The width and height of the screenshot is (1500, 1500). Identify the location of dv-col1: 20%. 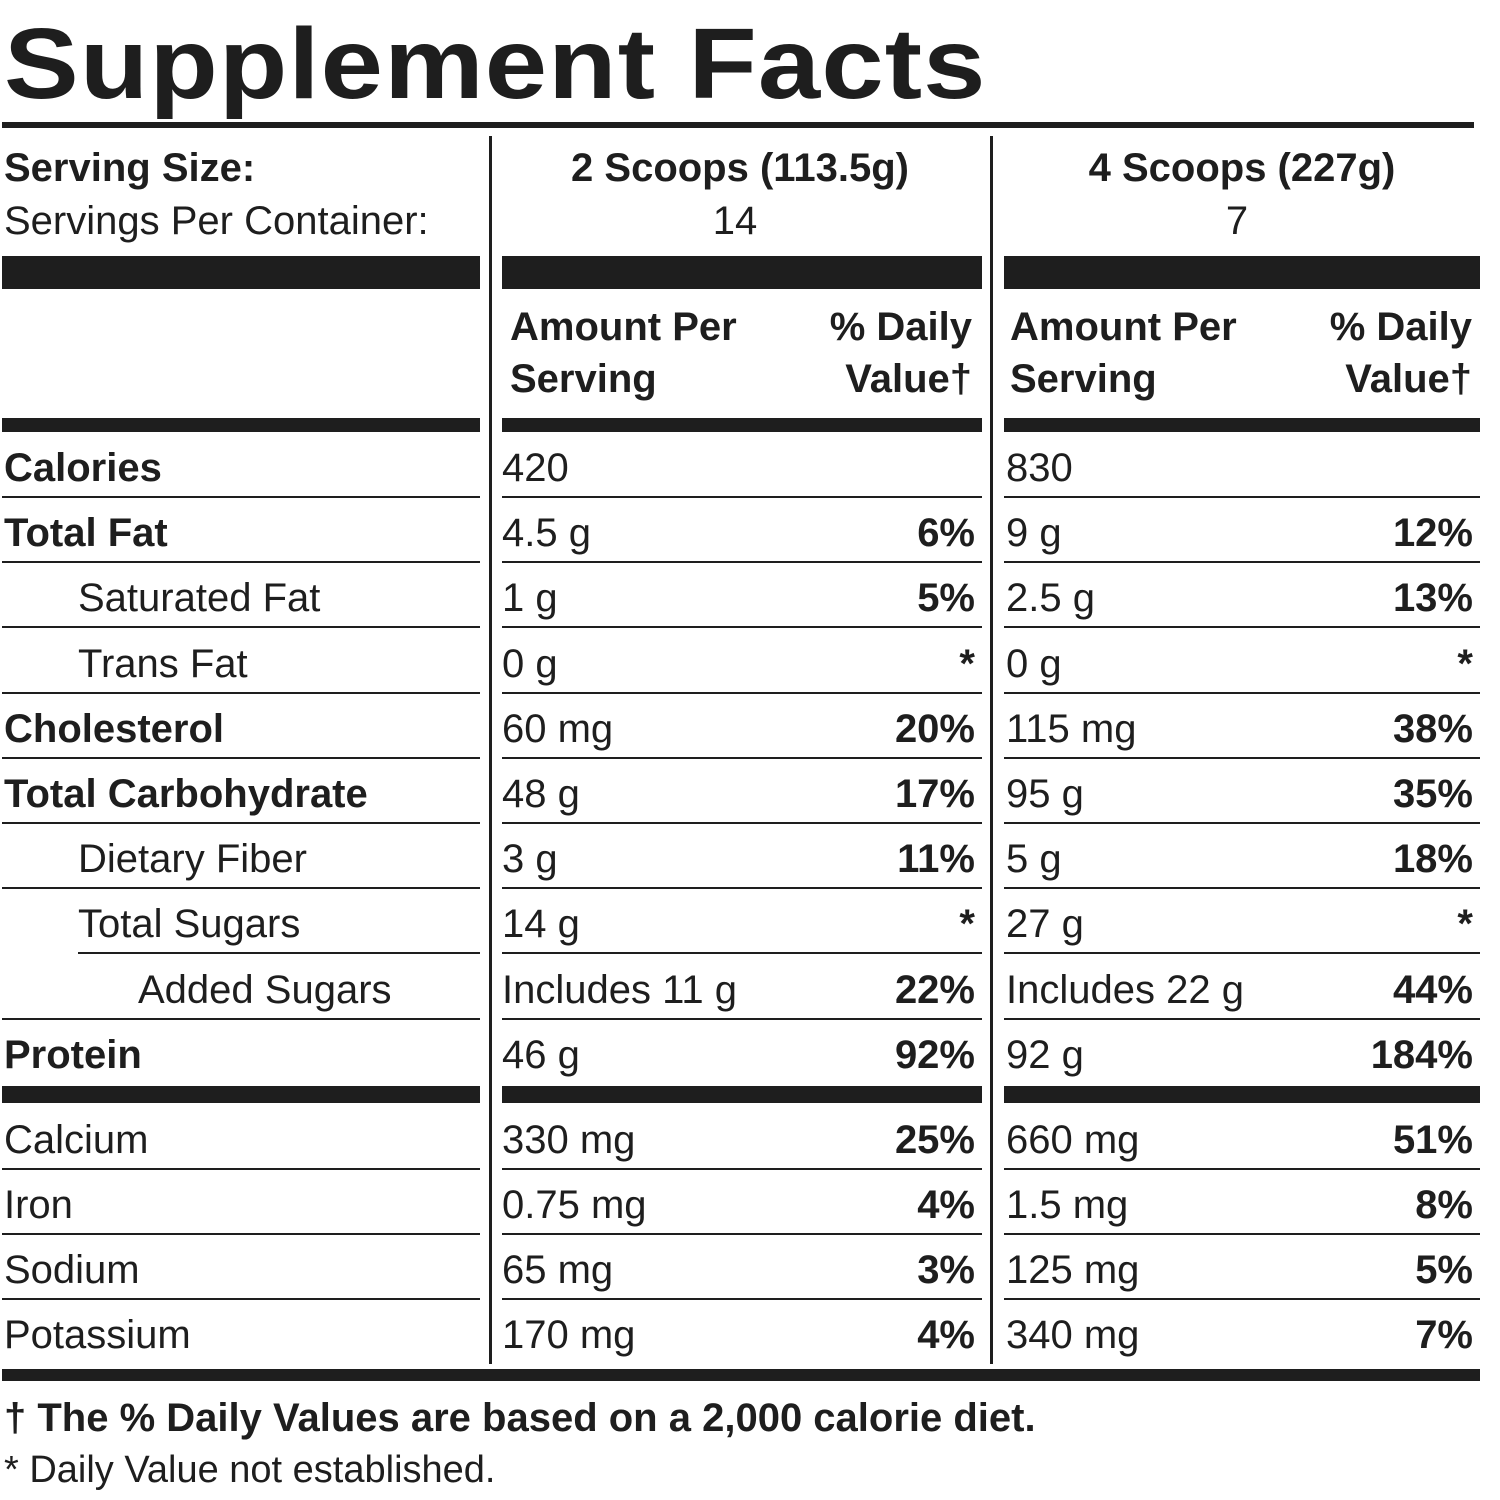
(934, 729).